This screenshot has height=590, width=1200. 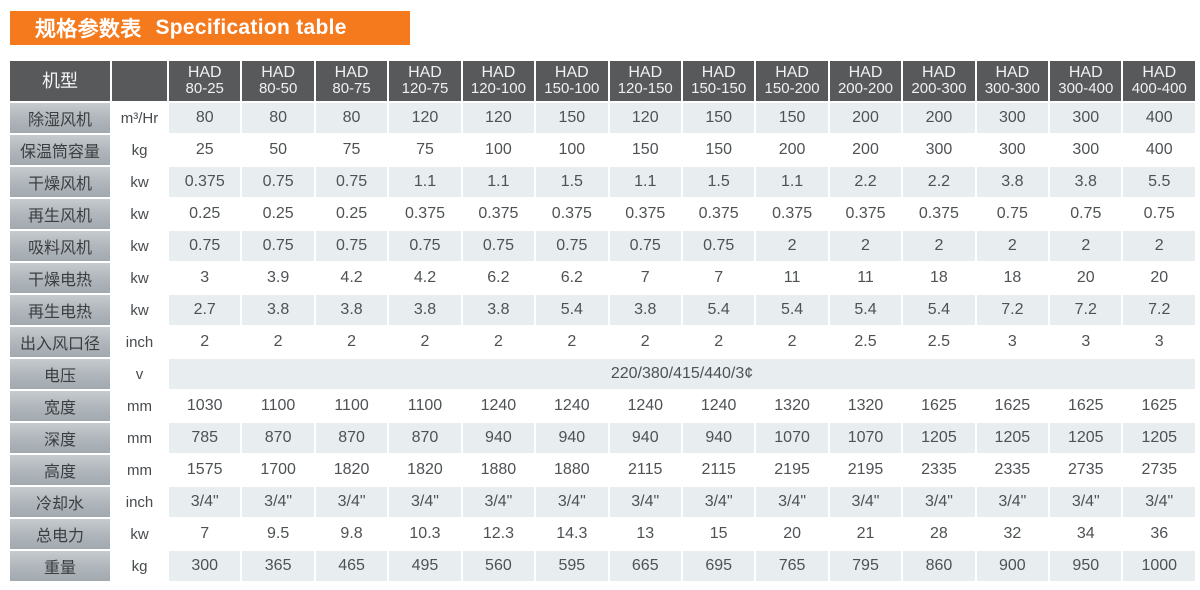 I want to click on row-label: 电压, so click(x=60, y=374).